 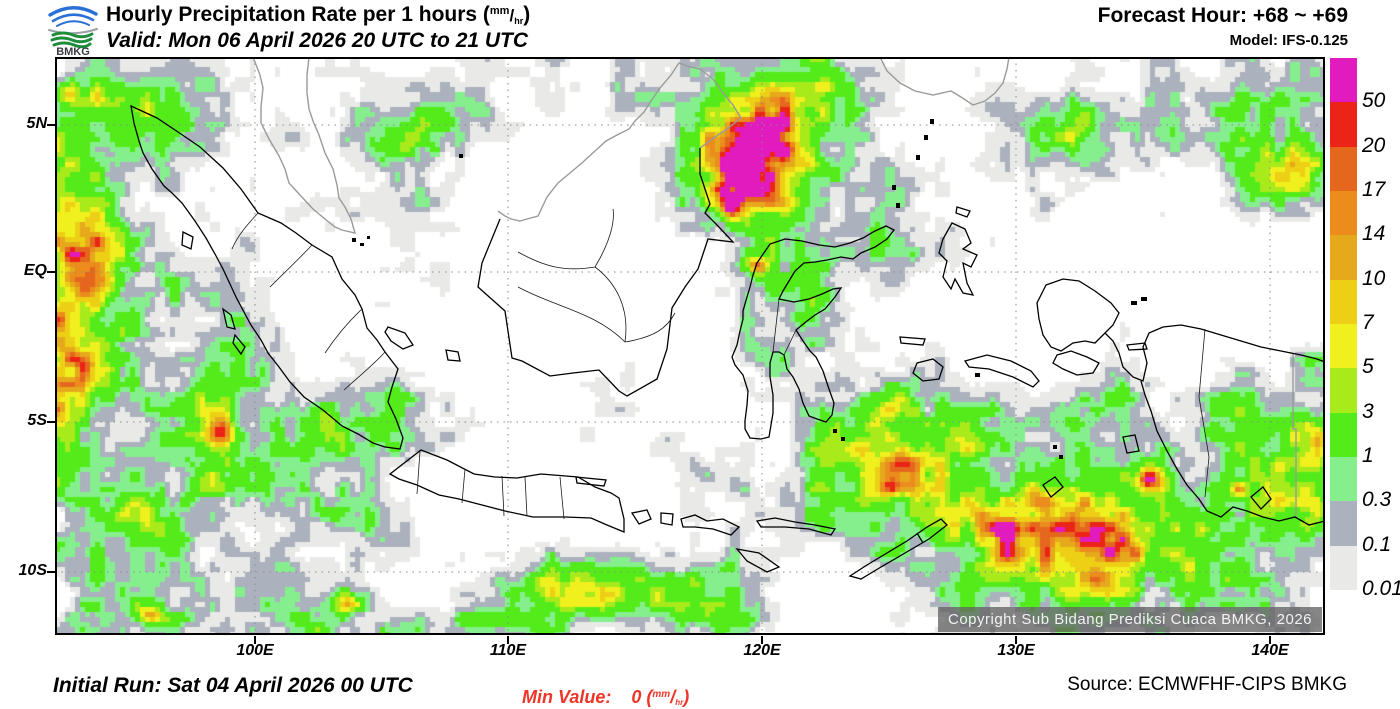 What do you see at coordinates (1288, 40) in the screenshot?
I see `model-text: Model: IFS-0.125` at bounding box center [1288, 40].